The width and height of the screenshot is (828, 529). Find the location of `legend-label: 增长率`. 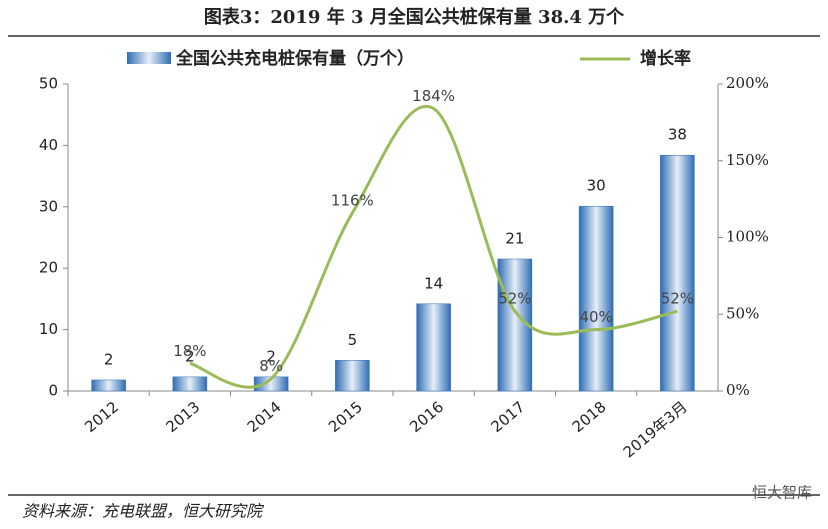

legend-label: 增长率 is located at coordinates (665, 58).